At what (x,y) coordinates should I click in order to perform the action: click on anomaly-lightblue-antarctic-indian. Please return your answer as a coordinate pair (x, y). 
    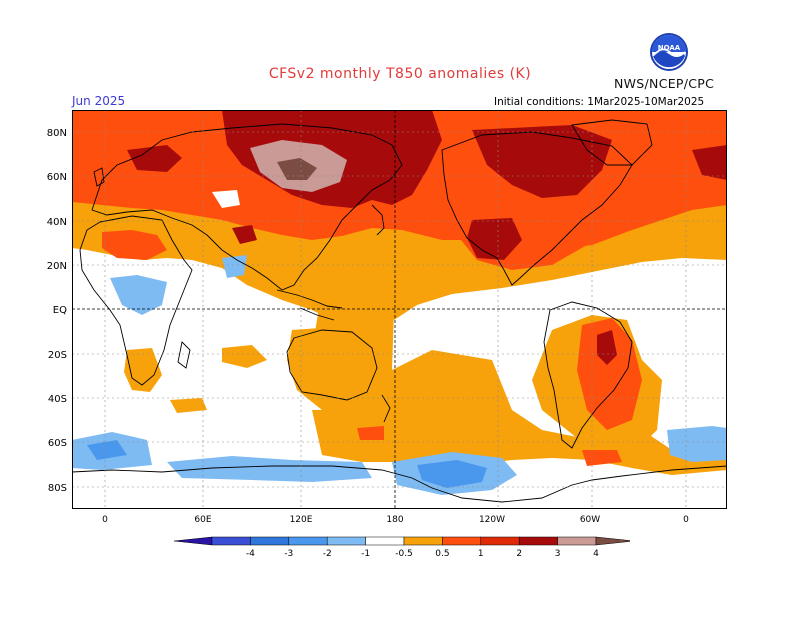
    Looking at the image, I should click on (269, 469).